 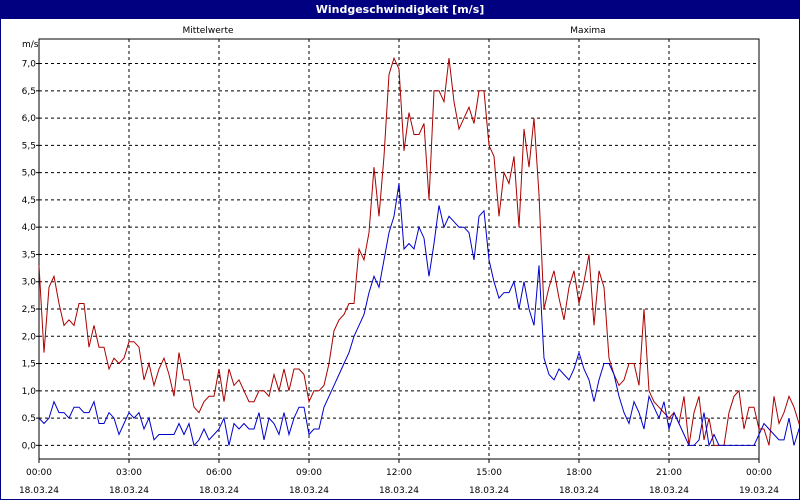 What do you see at coordinates (309, 473) in the screenshot?
I see `x-tick-time: 09:00` at bounding box center [309, 473].